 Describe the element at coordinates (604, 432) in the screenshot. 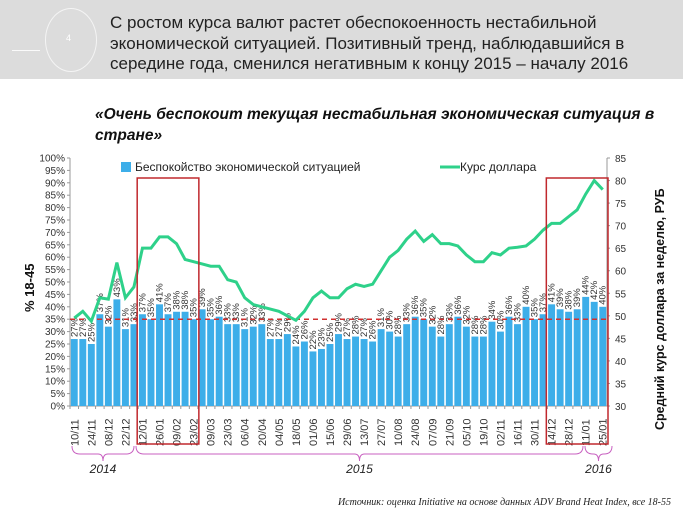

I see `x-tick-label: 25/01` at that location.